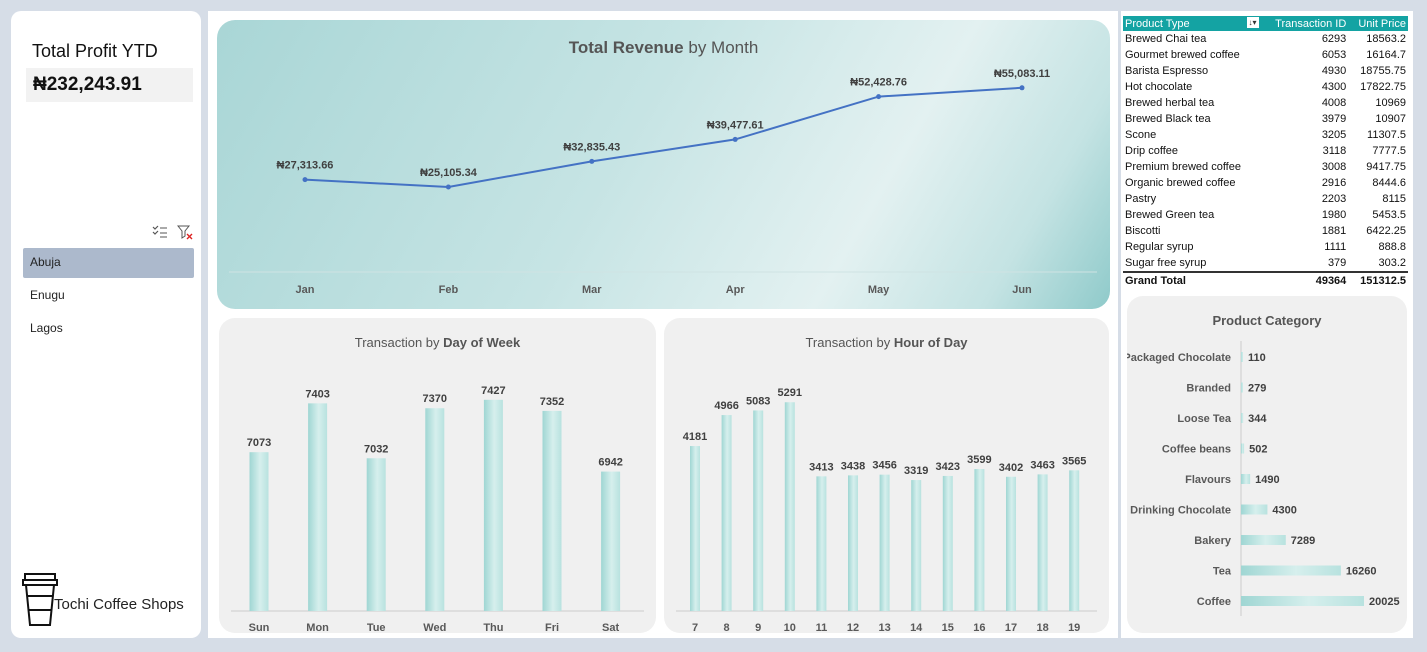 The image size is (1427, 652). I want to click on table-row: Brewed herbal tea 4008 10969, so click(1265, 103).